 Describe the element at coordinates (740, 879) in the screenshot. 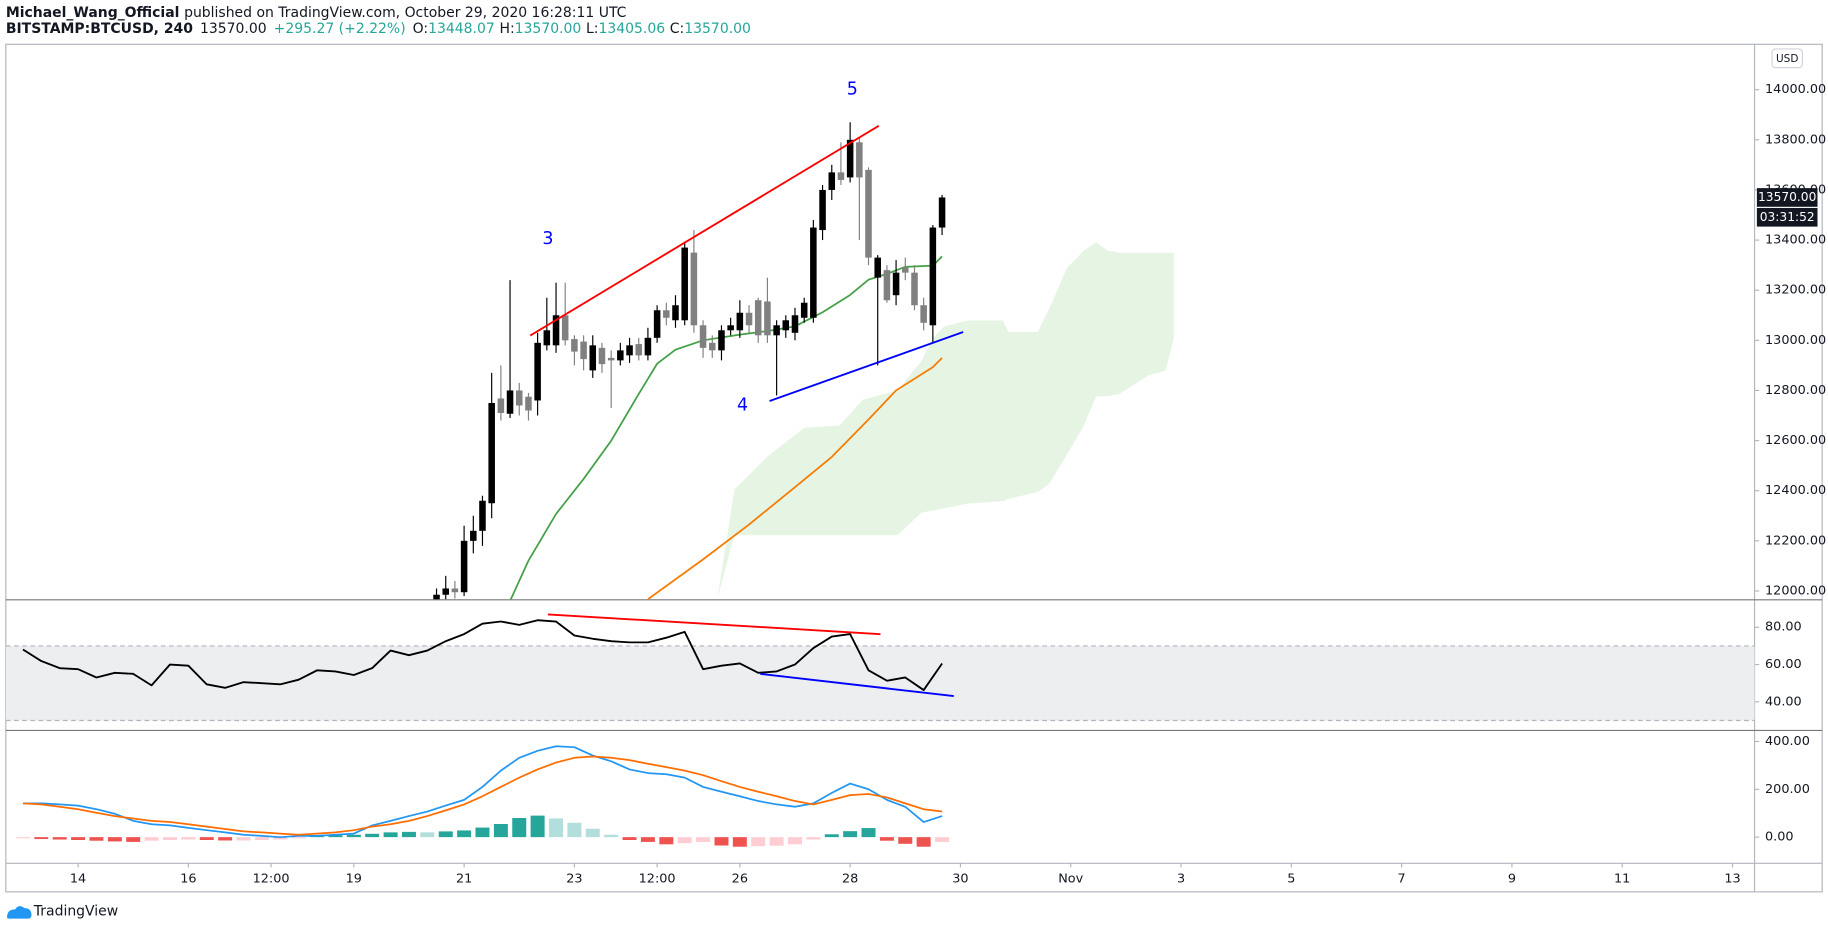

I see `x-tick-label: 26` at that location.